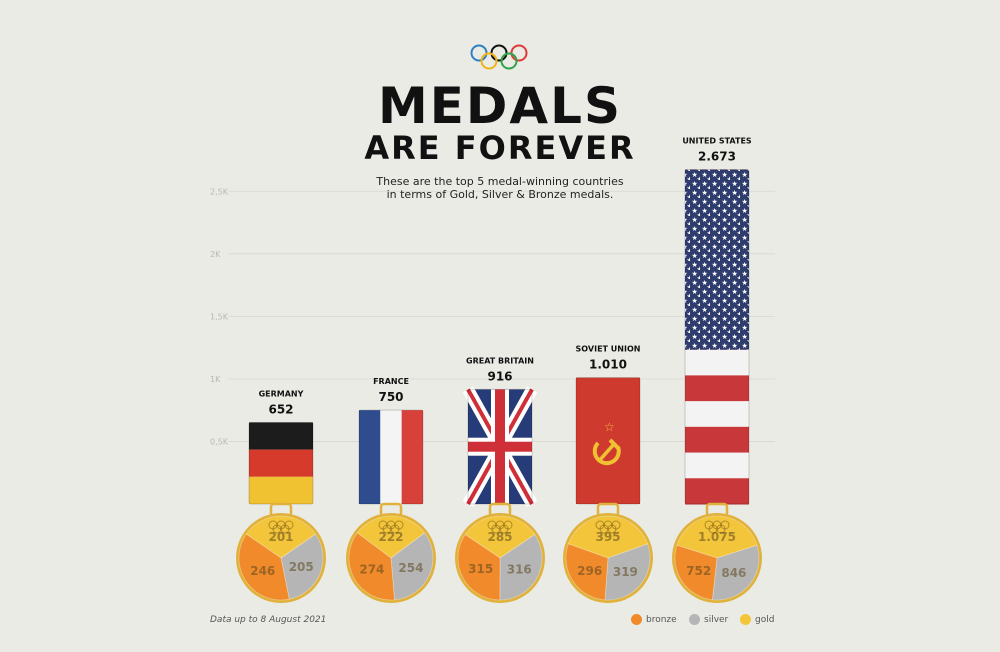 Image resolution: width=1000 pixels, height=652 pixels. What do you see at coordinates (765, 619) in the screenshot?
I see `legend-gold-label: gold` at bounding box center [765, 619].